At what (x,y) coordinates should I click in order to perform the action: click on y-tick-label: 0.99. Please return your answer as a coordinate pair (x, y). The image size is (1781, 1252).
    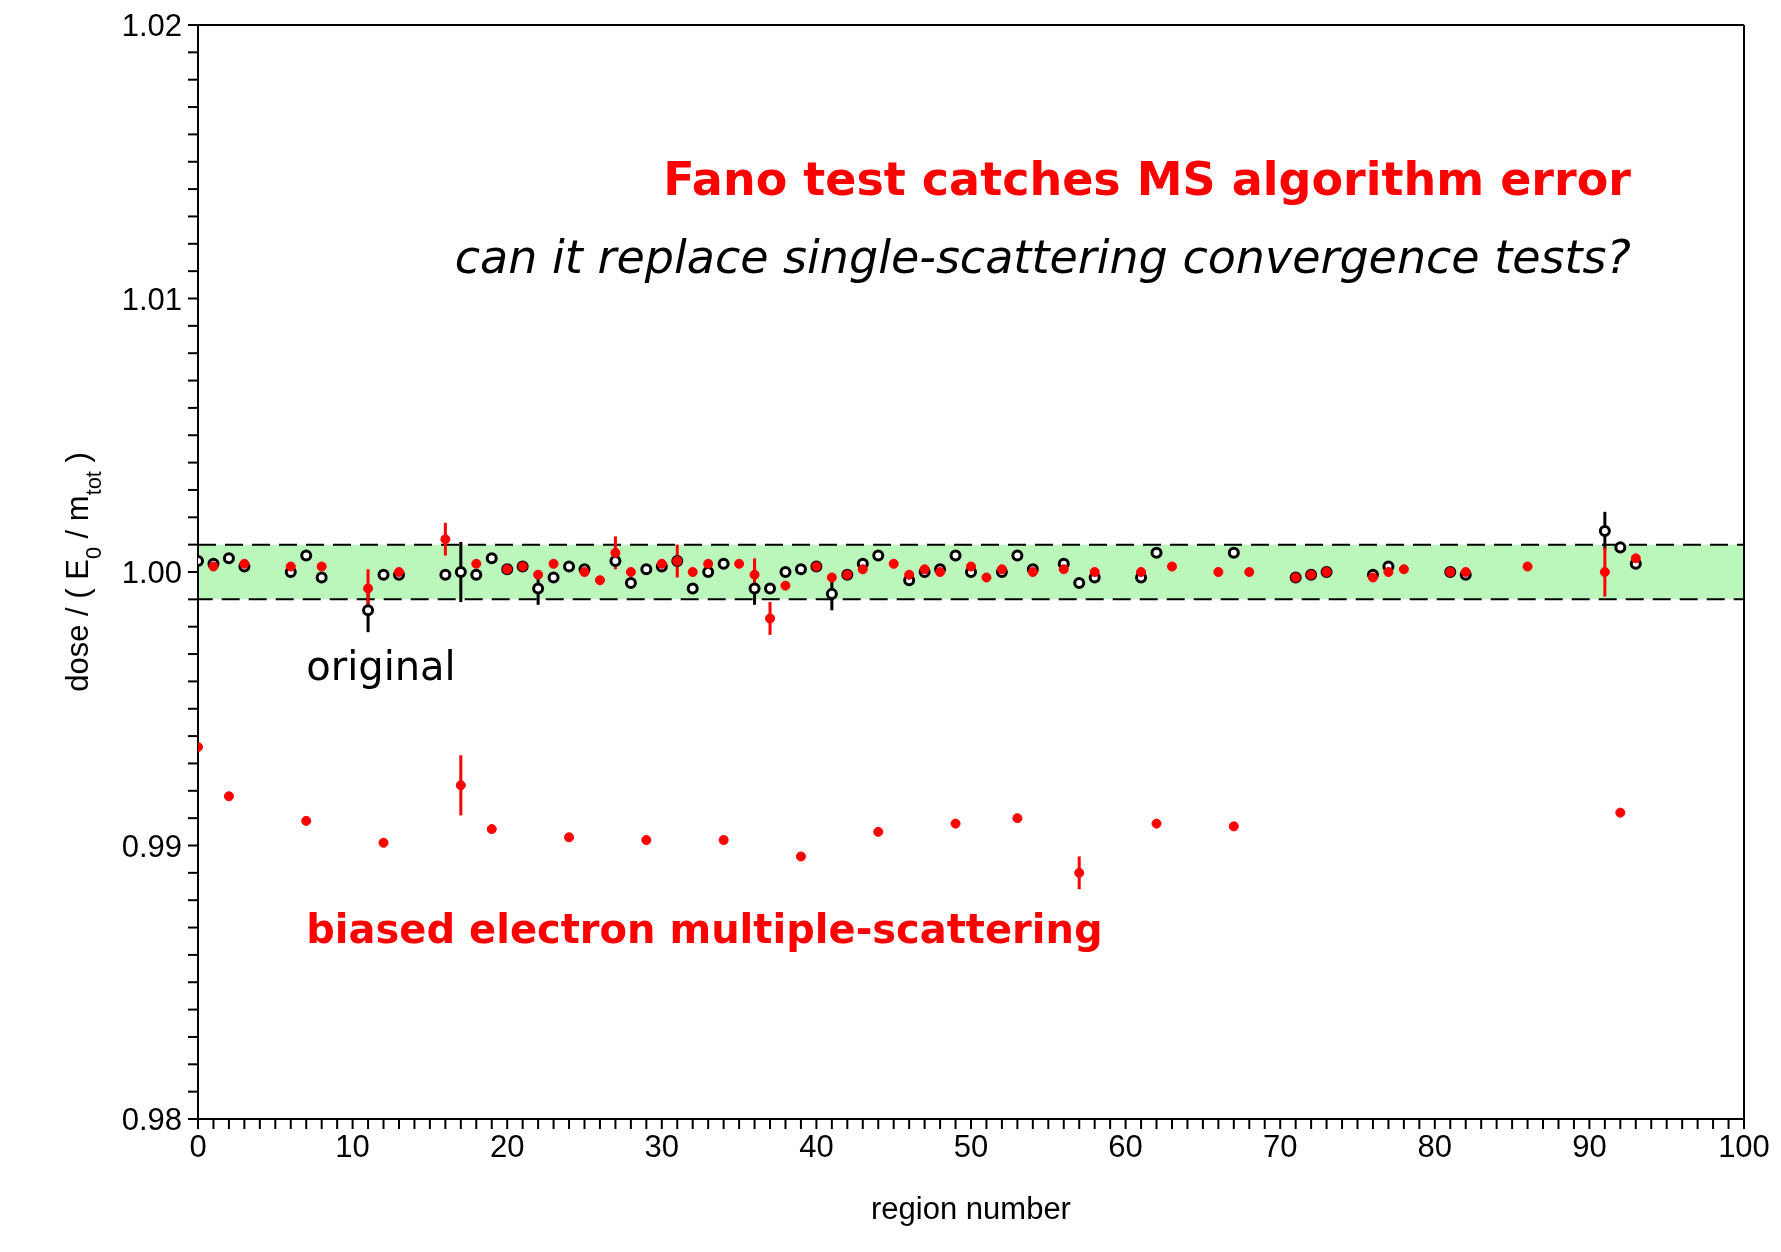
    Looking at the image, I should click on (151, 846).